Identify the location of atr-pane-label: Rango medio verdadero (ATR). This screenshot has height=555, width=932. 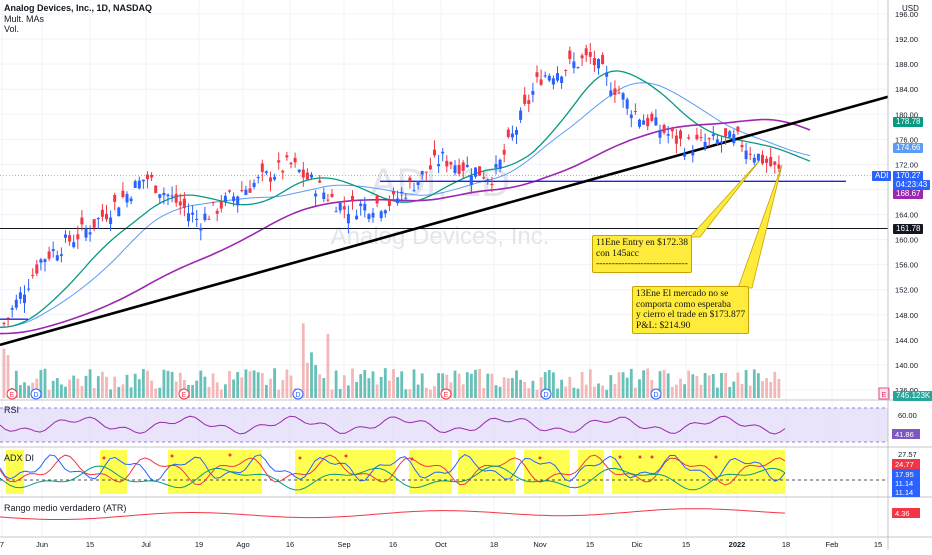
(65, 508).